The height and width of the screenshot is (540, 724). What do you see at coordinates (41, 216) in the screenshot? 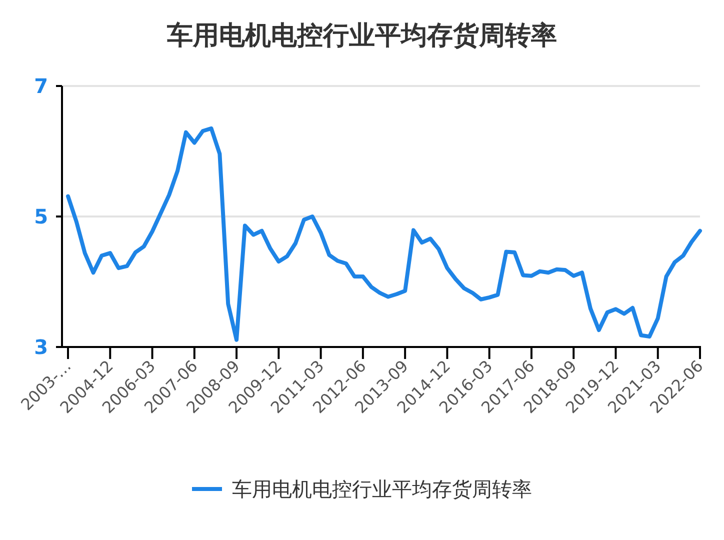
I see `y-tick-label: 5` at bounding box center [41, 216].